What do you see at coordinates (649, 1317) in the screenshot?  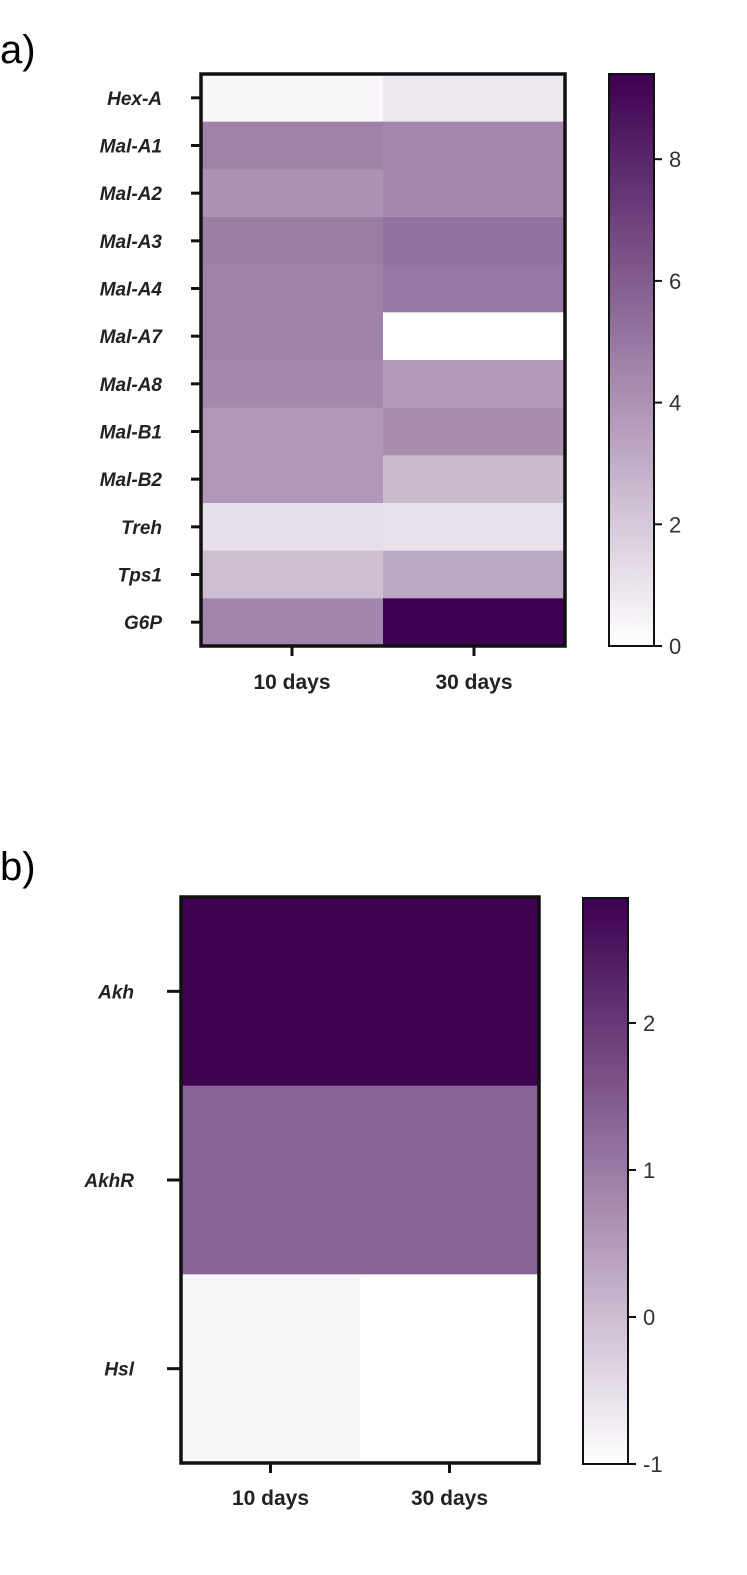 I see `colorbar-label-b-1: 0` at bounding box center [649, 1317].